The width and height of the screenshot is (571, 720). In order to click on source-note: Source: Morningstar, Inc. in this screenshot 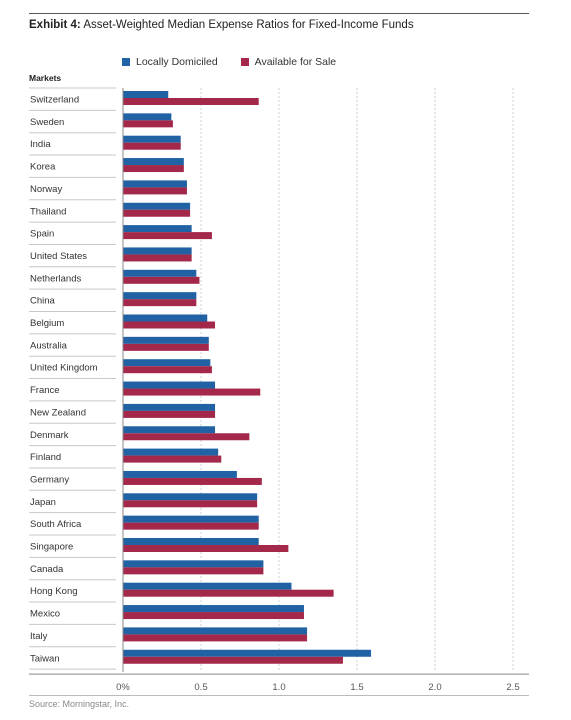, I will do `click(79, 704)`.